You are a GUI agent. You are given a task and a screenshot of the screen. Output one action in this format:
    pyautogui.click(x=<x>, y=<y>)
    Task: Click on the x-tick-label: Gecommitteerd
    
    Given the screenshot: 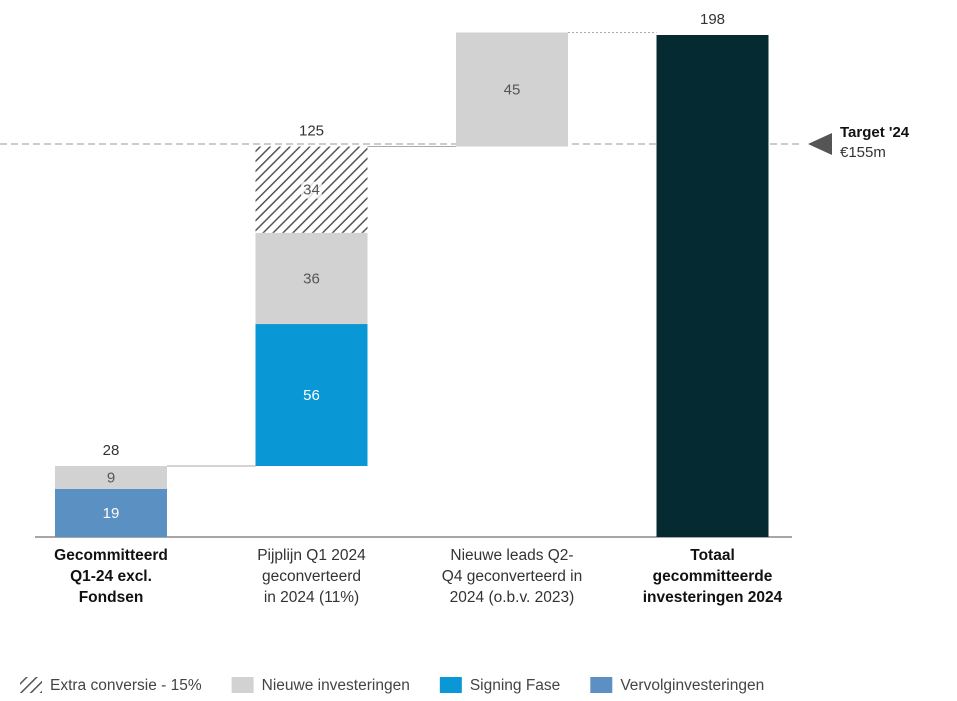 What is the action you would take?
    pyautogui.click(x=111, y=555)
    